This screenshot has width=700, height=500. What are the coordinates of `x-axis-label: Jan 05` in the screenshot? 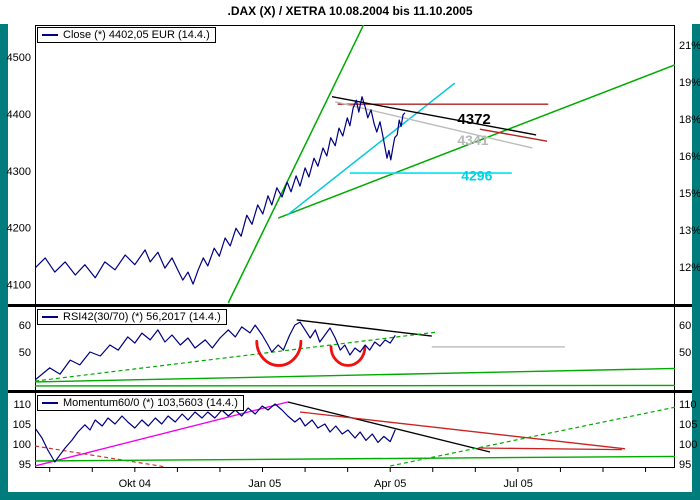 It's located at (264, 484).